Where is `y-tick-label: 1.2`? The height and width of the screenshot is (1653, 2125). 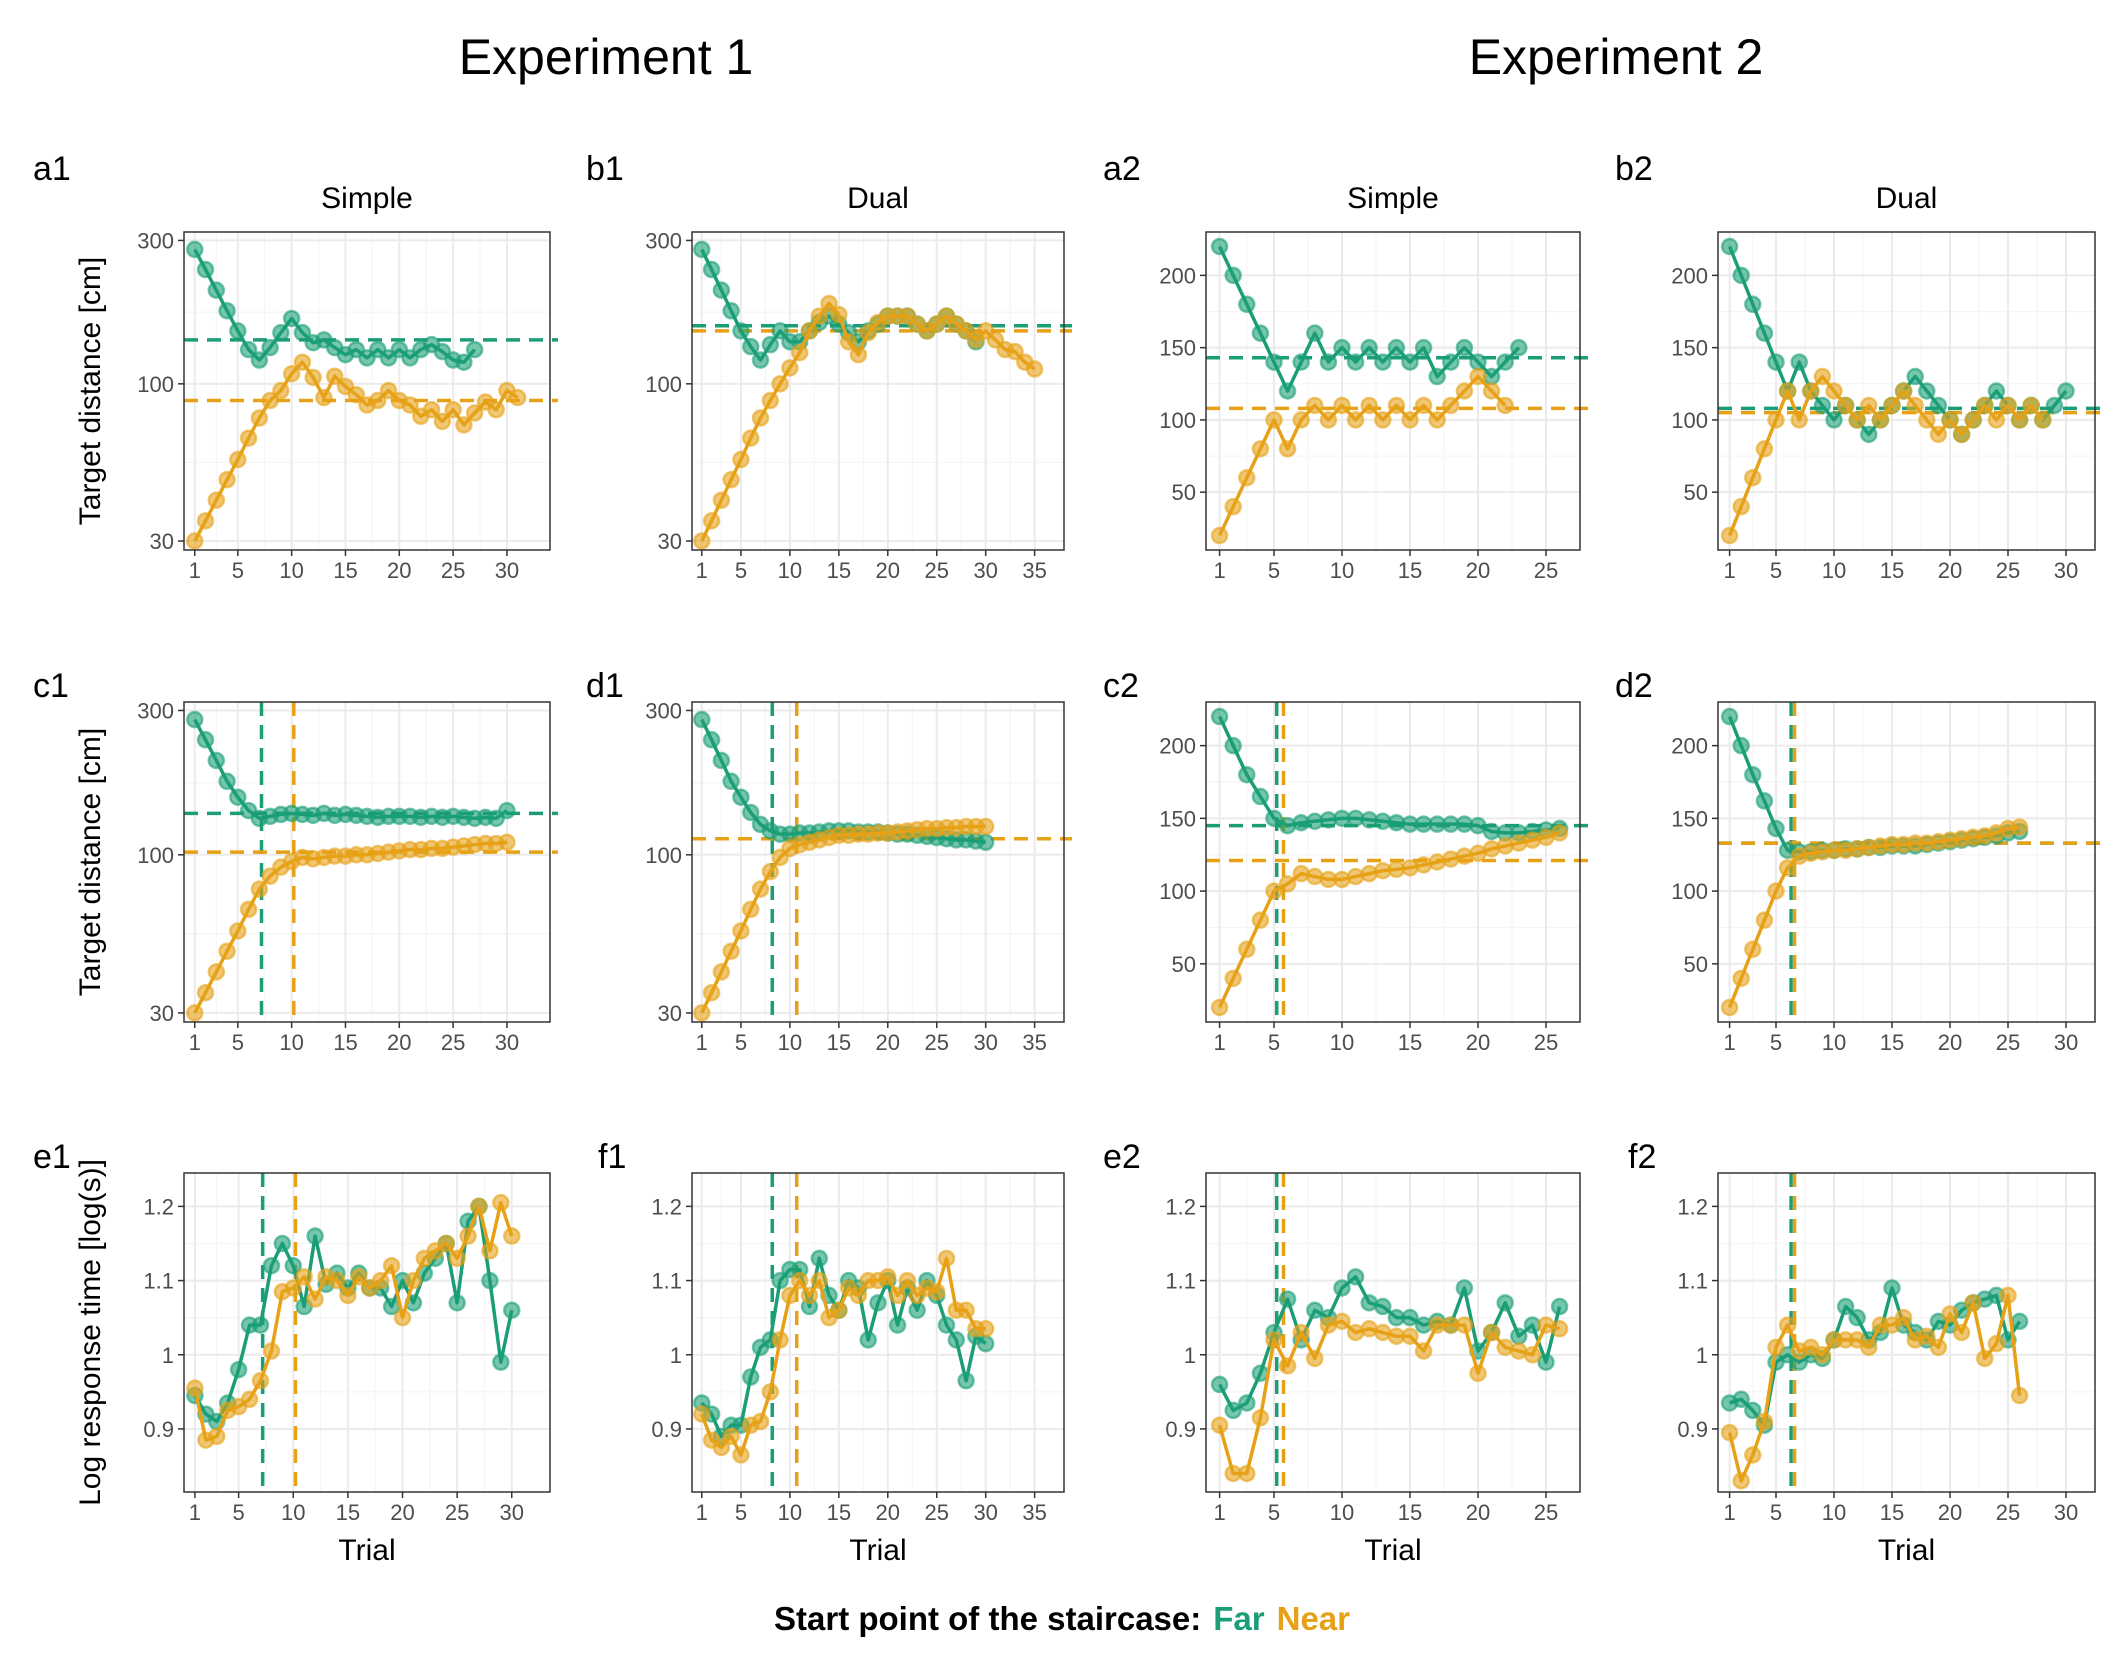
y-tick-label: 1.2 is located at coordinates (666, 1206).